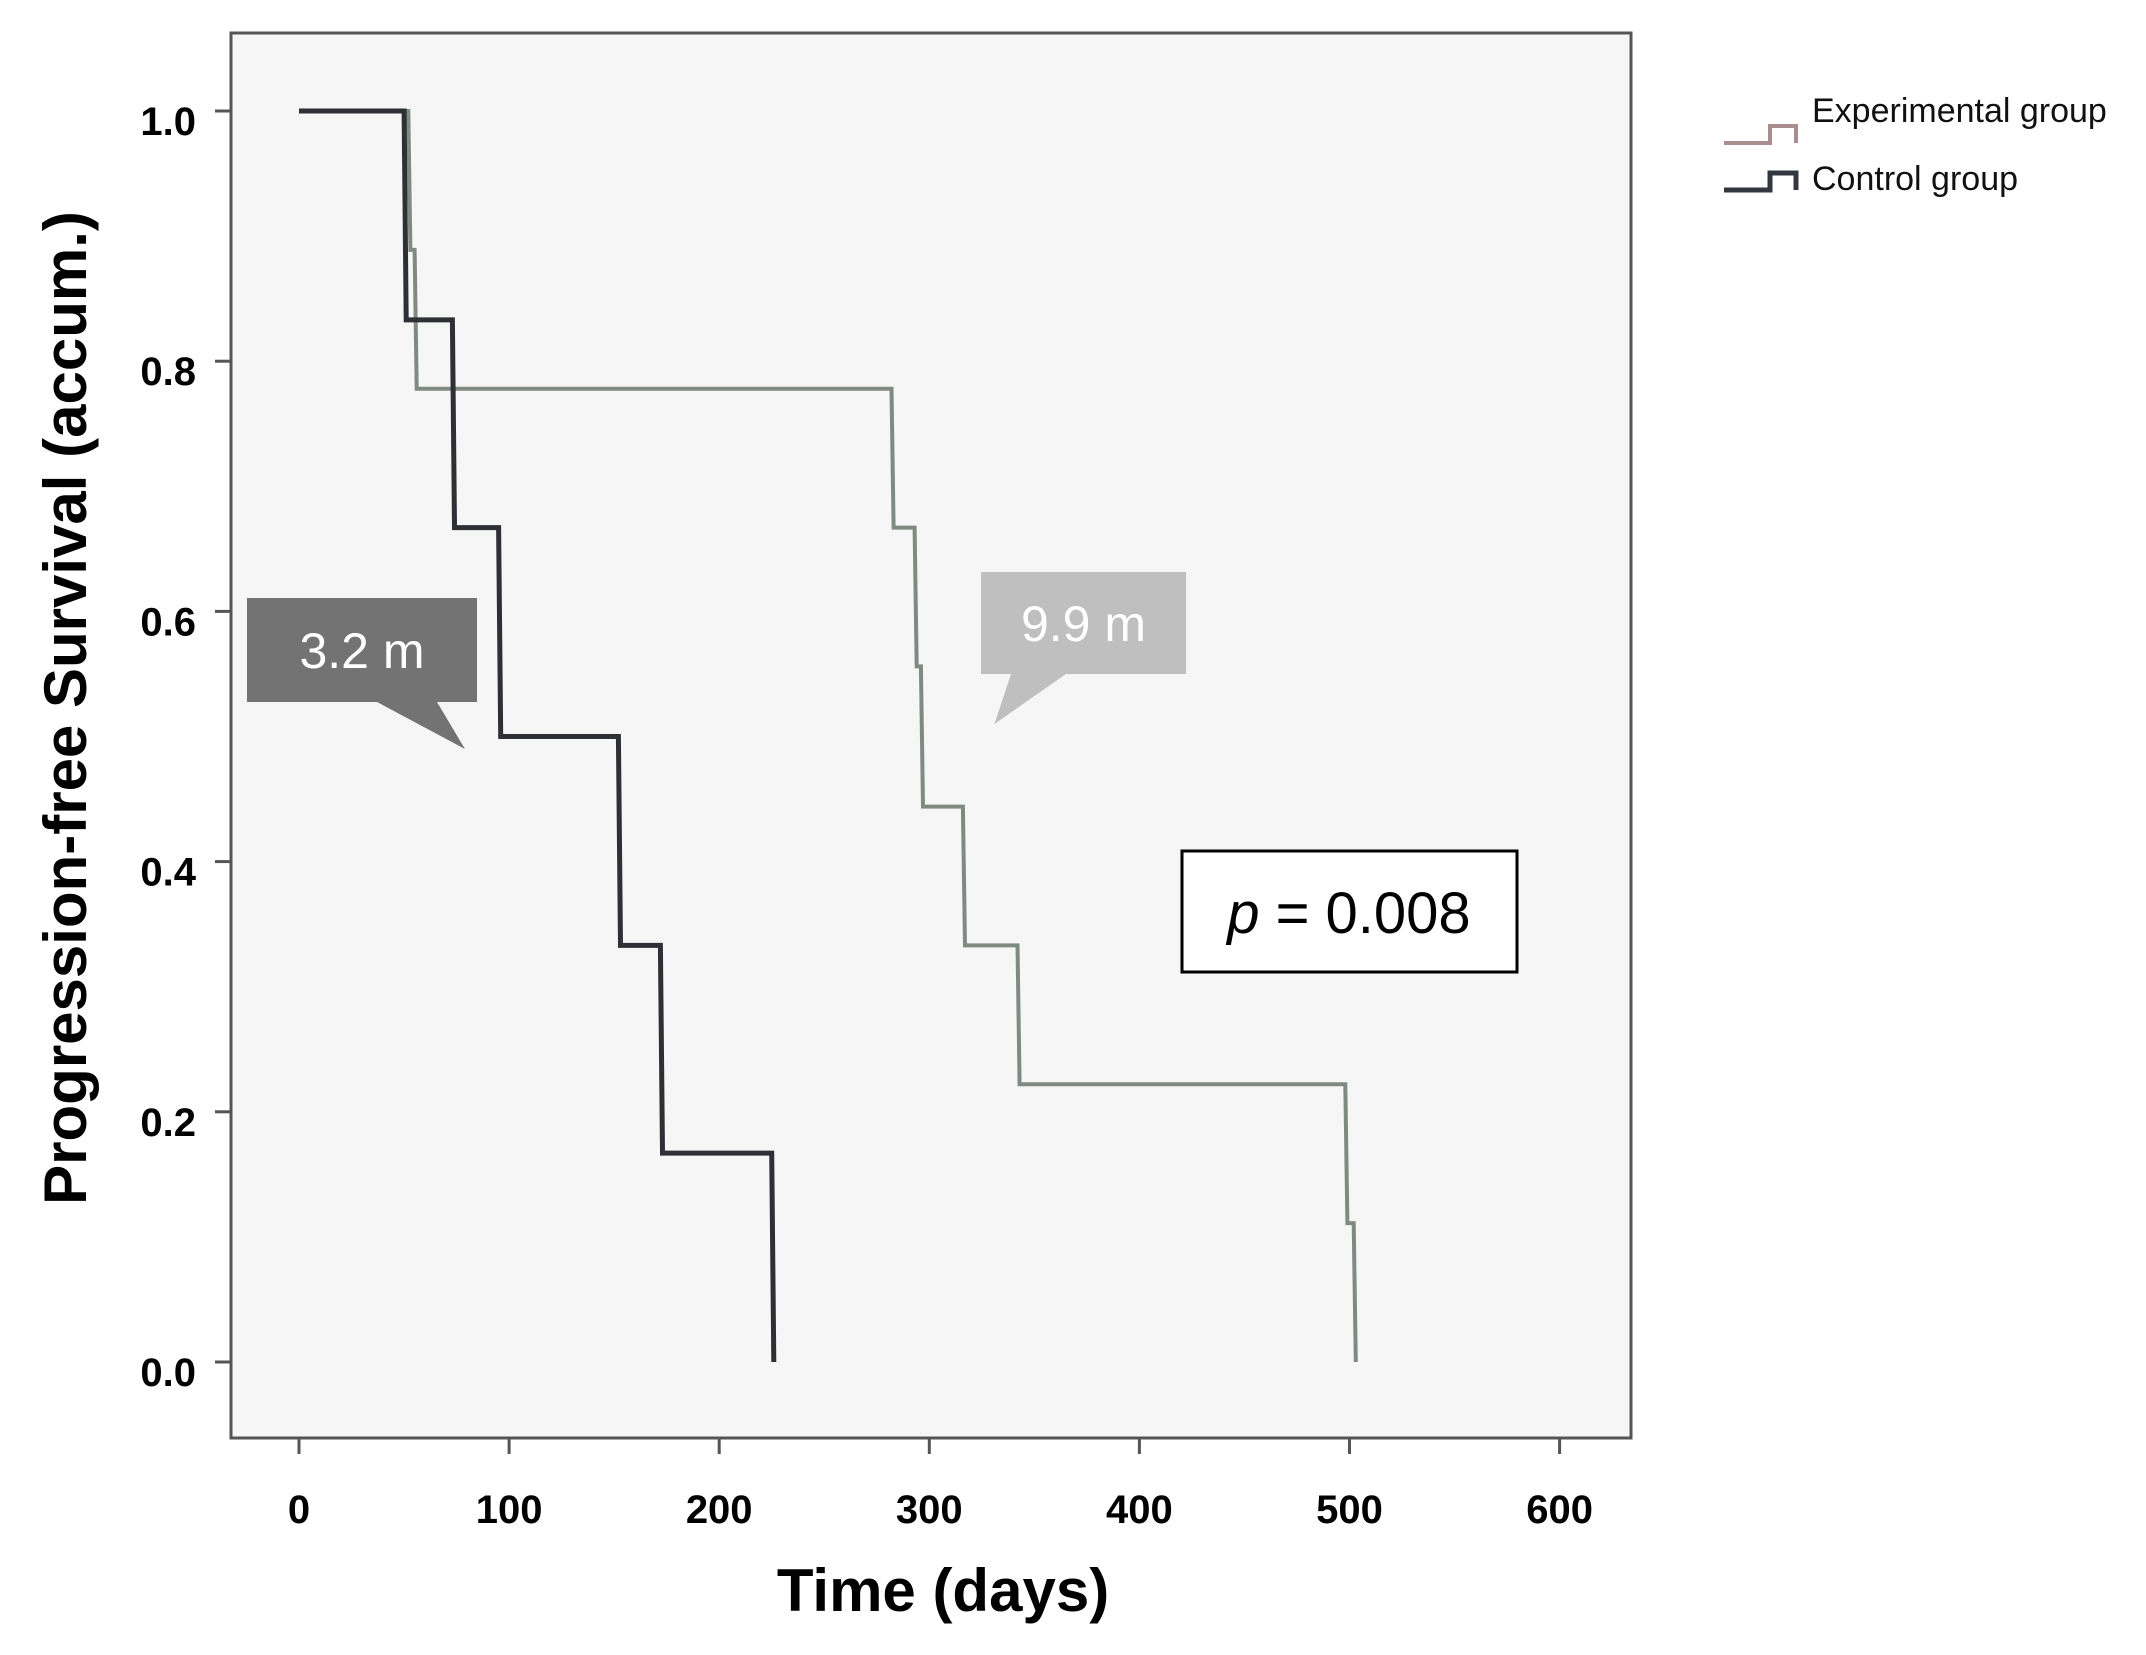 Image resolution: width=2146 pixels, height=1655 pixels. I want to click on x-axis-ticks: 0 100 200 300 400 500 600, so click(940, 1485).